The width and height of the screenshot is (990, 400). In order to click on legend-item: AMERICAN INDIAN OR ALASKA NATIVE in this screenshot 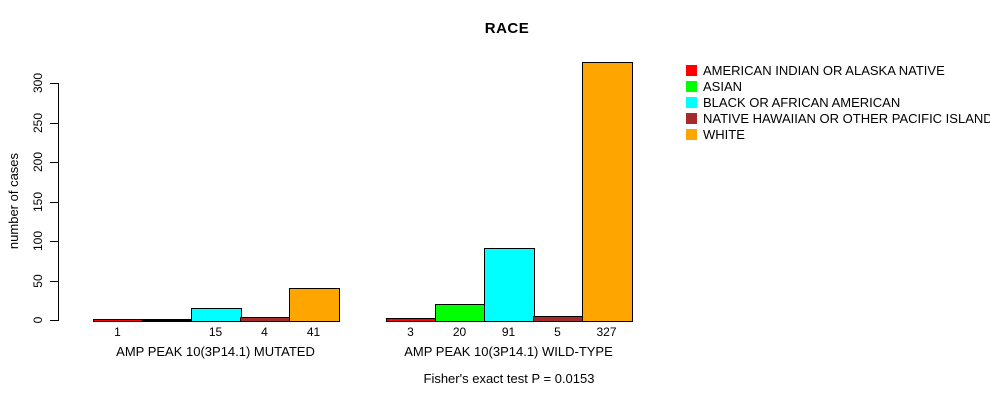, I will do `click(838, 70)`.